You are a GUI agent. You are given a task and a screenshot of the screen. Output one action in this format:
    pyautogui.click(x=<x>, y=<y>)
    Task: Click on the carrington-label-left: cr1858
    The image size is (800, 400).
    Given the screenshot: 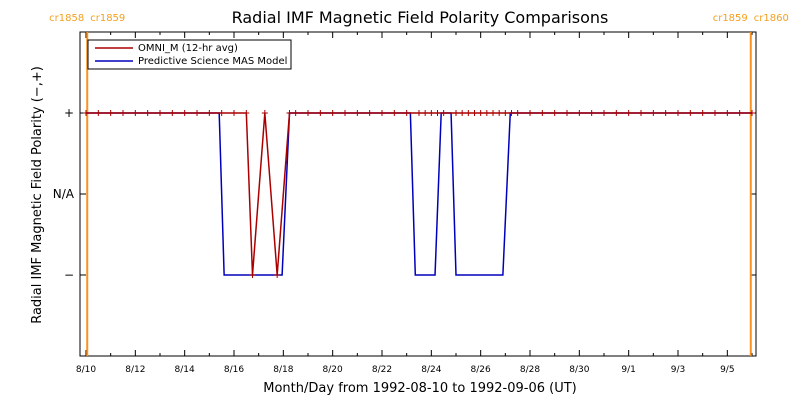 What is the action you would take?
    pyautogui.click(x=66, y=18)
    